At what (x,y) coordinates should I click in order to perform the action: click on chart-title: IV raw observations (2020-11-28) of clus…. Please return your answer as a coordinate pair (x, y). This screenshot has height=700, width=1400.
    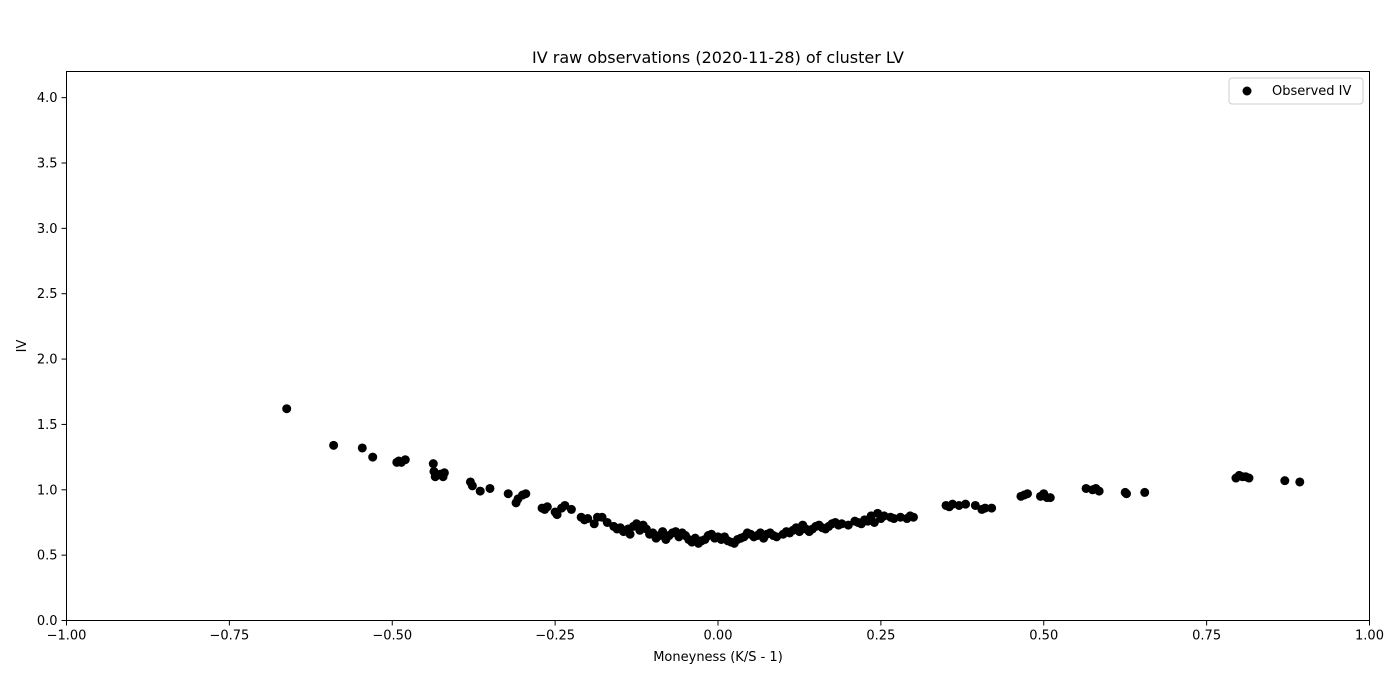
    Looking at the image, I should click on (718, 57).